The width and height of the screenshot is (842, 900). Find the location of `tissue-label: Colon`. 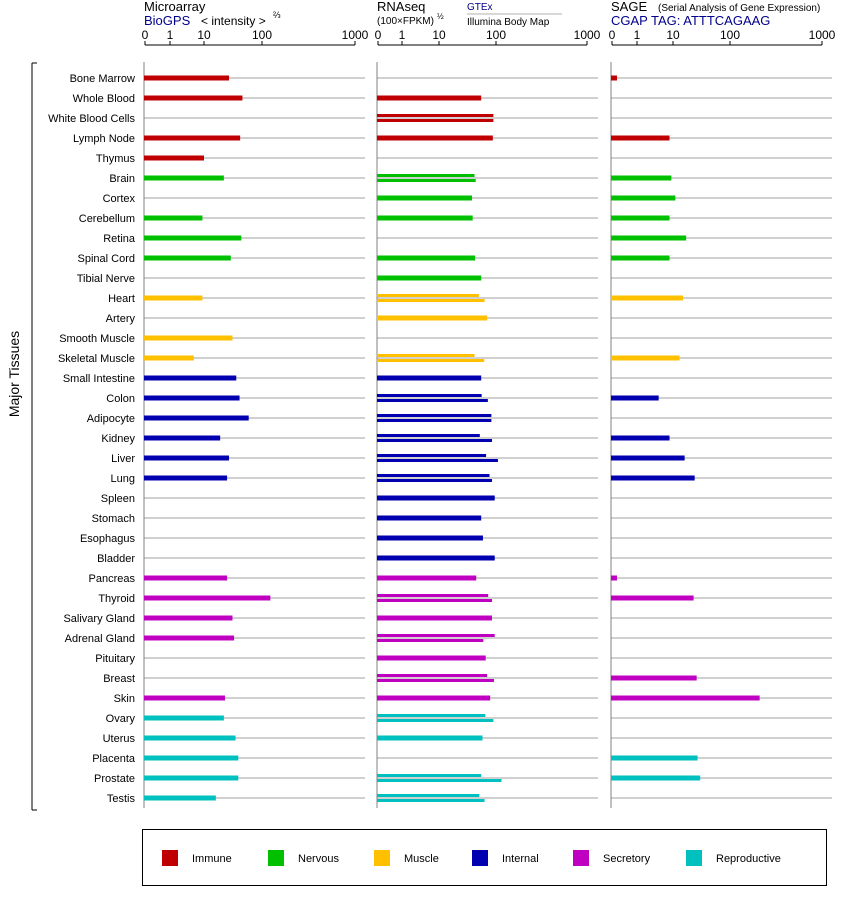

tissue-label: Colon is located at coordinates (120, 399).